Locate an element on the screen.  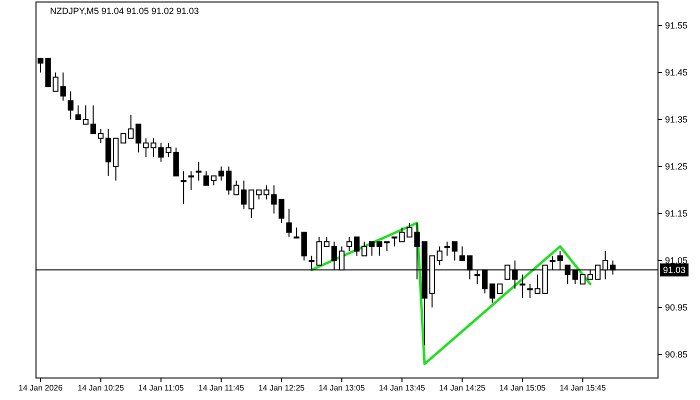
y-tick-label: 91.15 is located at coordinates (676, 213).